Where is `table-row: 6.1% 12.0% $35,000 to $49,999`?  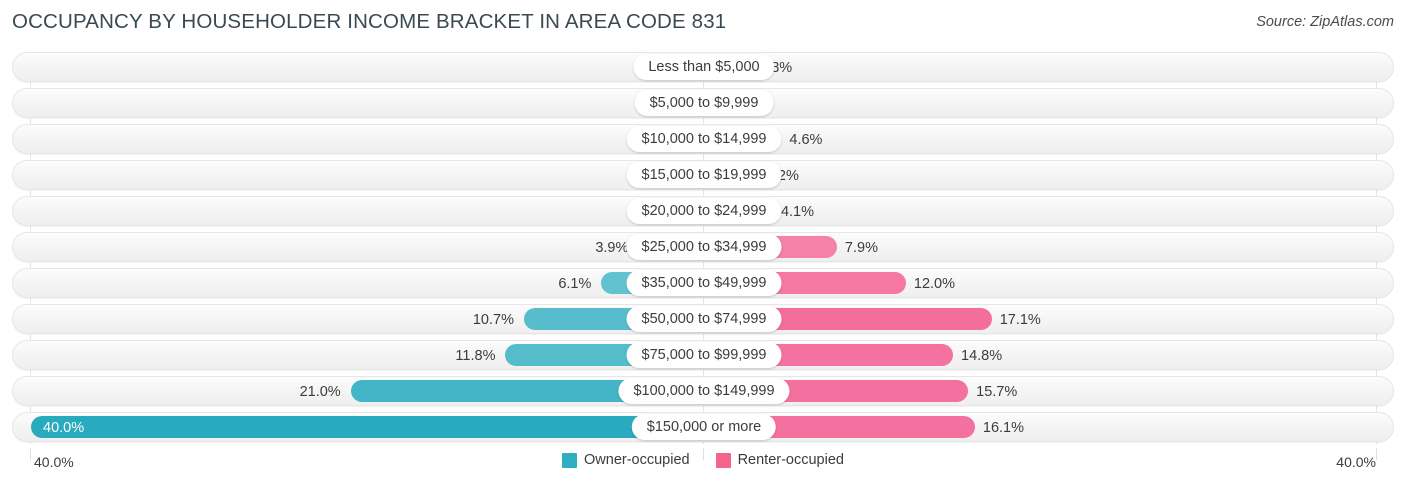 table-row: 6.1% 12.0% $35,000 to $49,999 is located at coordinates (703, 283).